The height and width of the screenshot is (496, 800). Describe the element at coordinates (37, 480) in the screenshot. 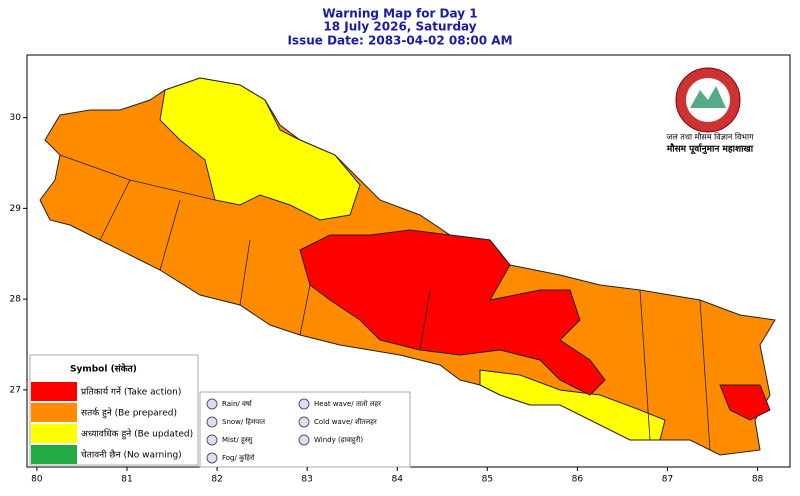

I see `x-tick-label: 80` at that location.